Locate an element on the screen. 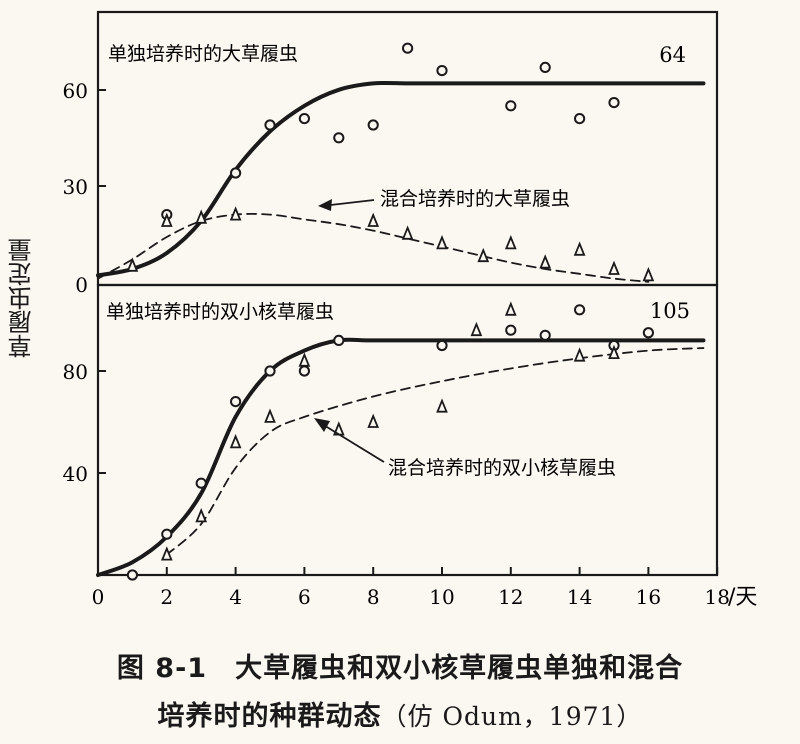 This screenshot has height=744, width=800. x-tick-label: 8 is located at coordinates (373, 597).